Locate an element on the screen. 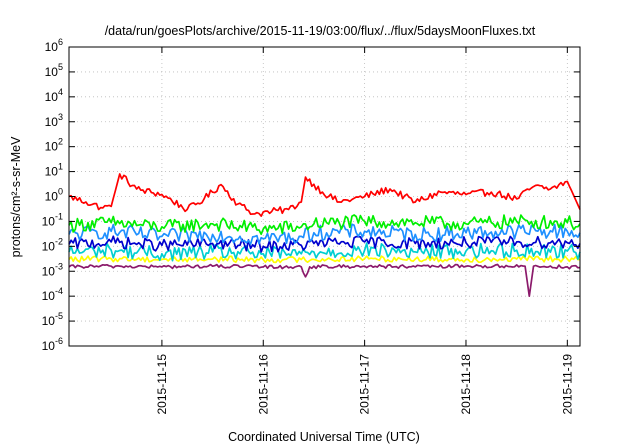  x-axis-title: Coordinated Universal Time (UTC) is located at coordinates (324, 437).